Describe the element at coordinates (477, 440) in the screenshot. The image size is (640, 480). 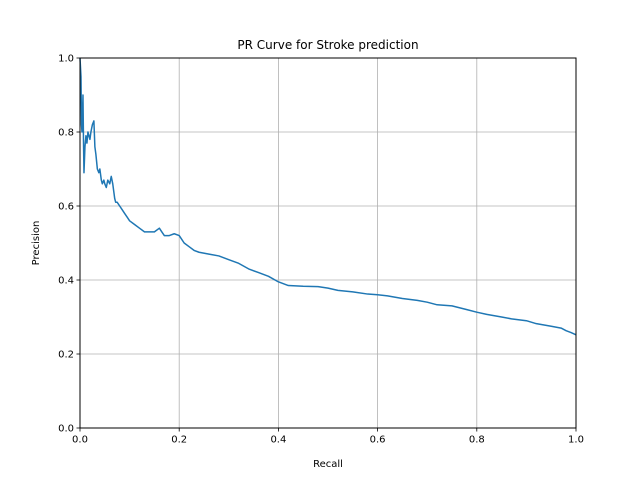
I see `x-tick-label: 0.8` at that location.